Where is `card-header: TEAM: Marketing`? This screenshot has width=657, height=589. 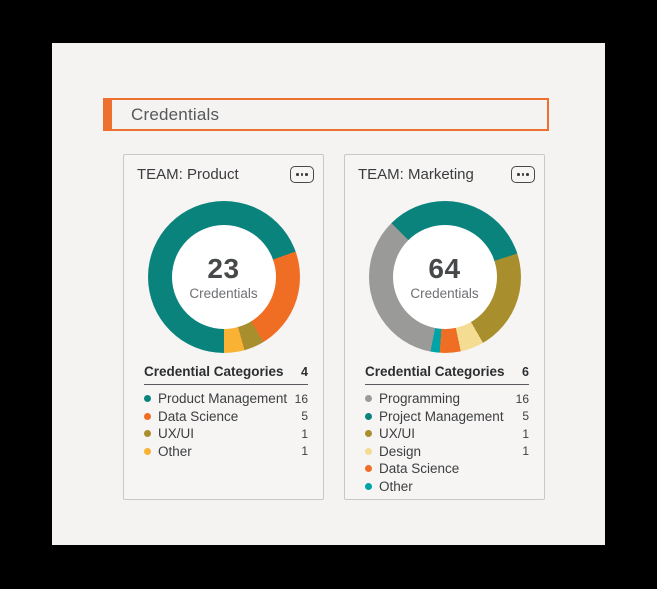
card-header: TEAM: Marketing is located at coordinates (444, 169).